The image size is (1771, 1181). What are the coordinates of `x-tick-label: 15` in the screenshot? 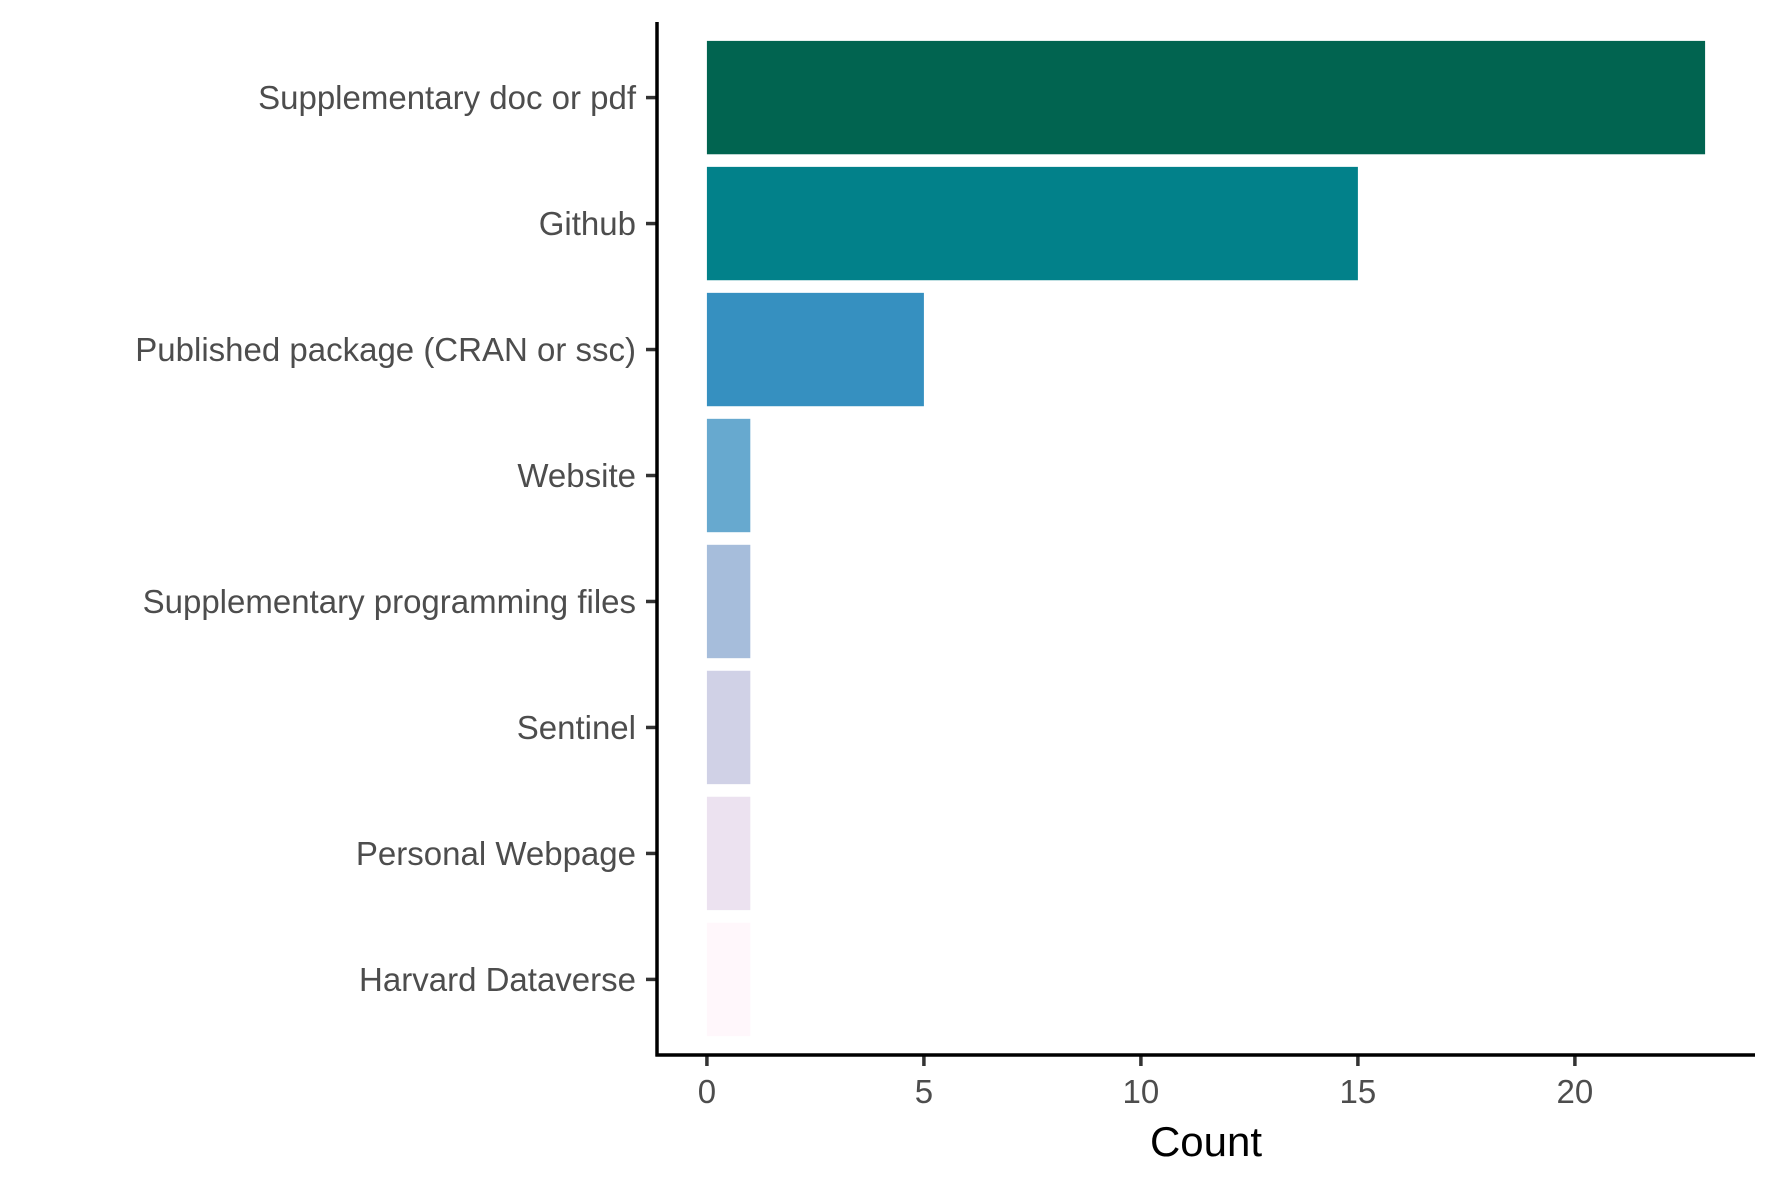 It's located at (1358, 1091).